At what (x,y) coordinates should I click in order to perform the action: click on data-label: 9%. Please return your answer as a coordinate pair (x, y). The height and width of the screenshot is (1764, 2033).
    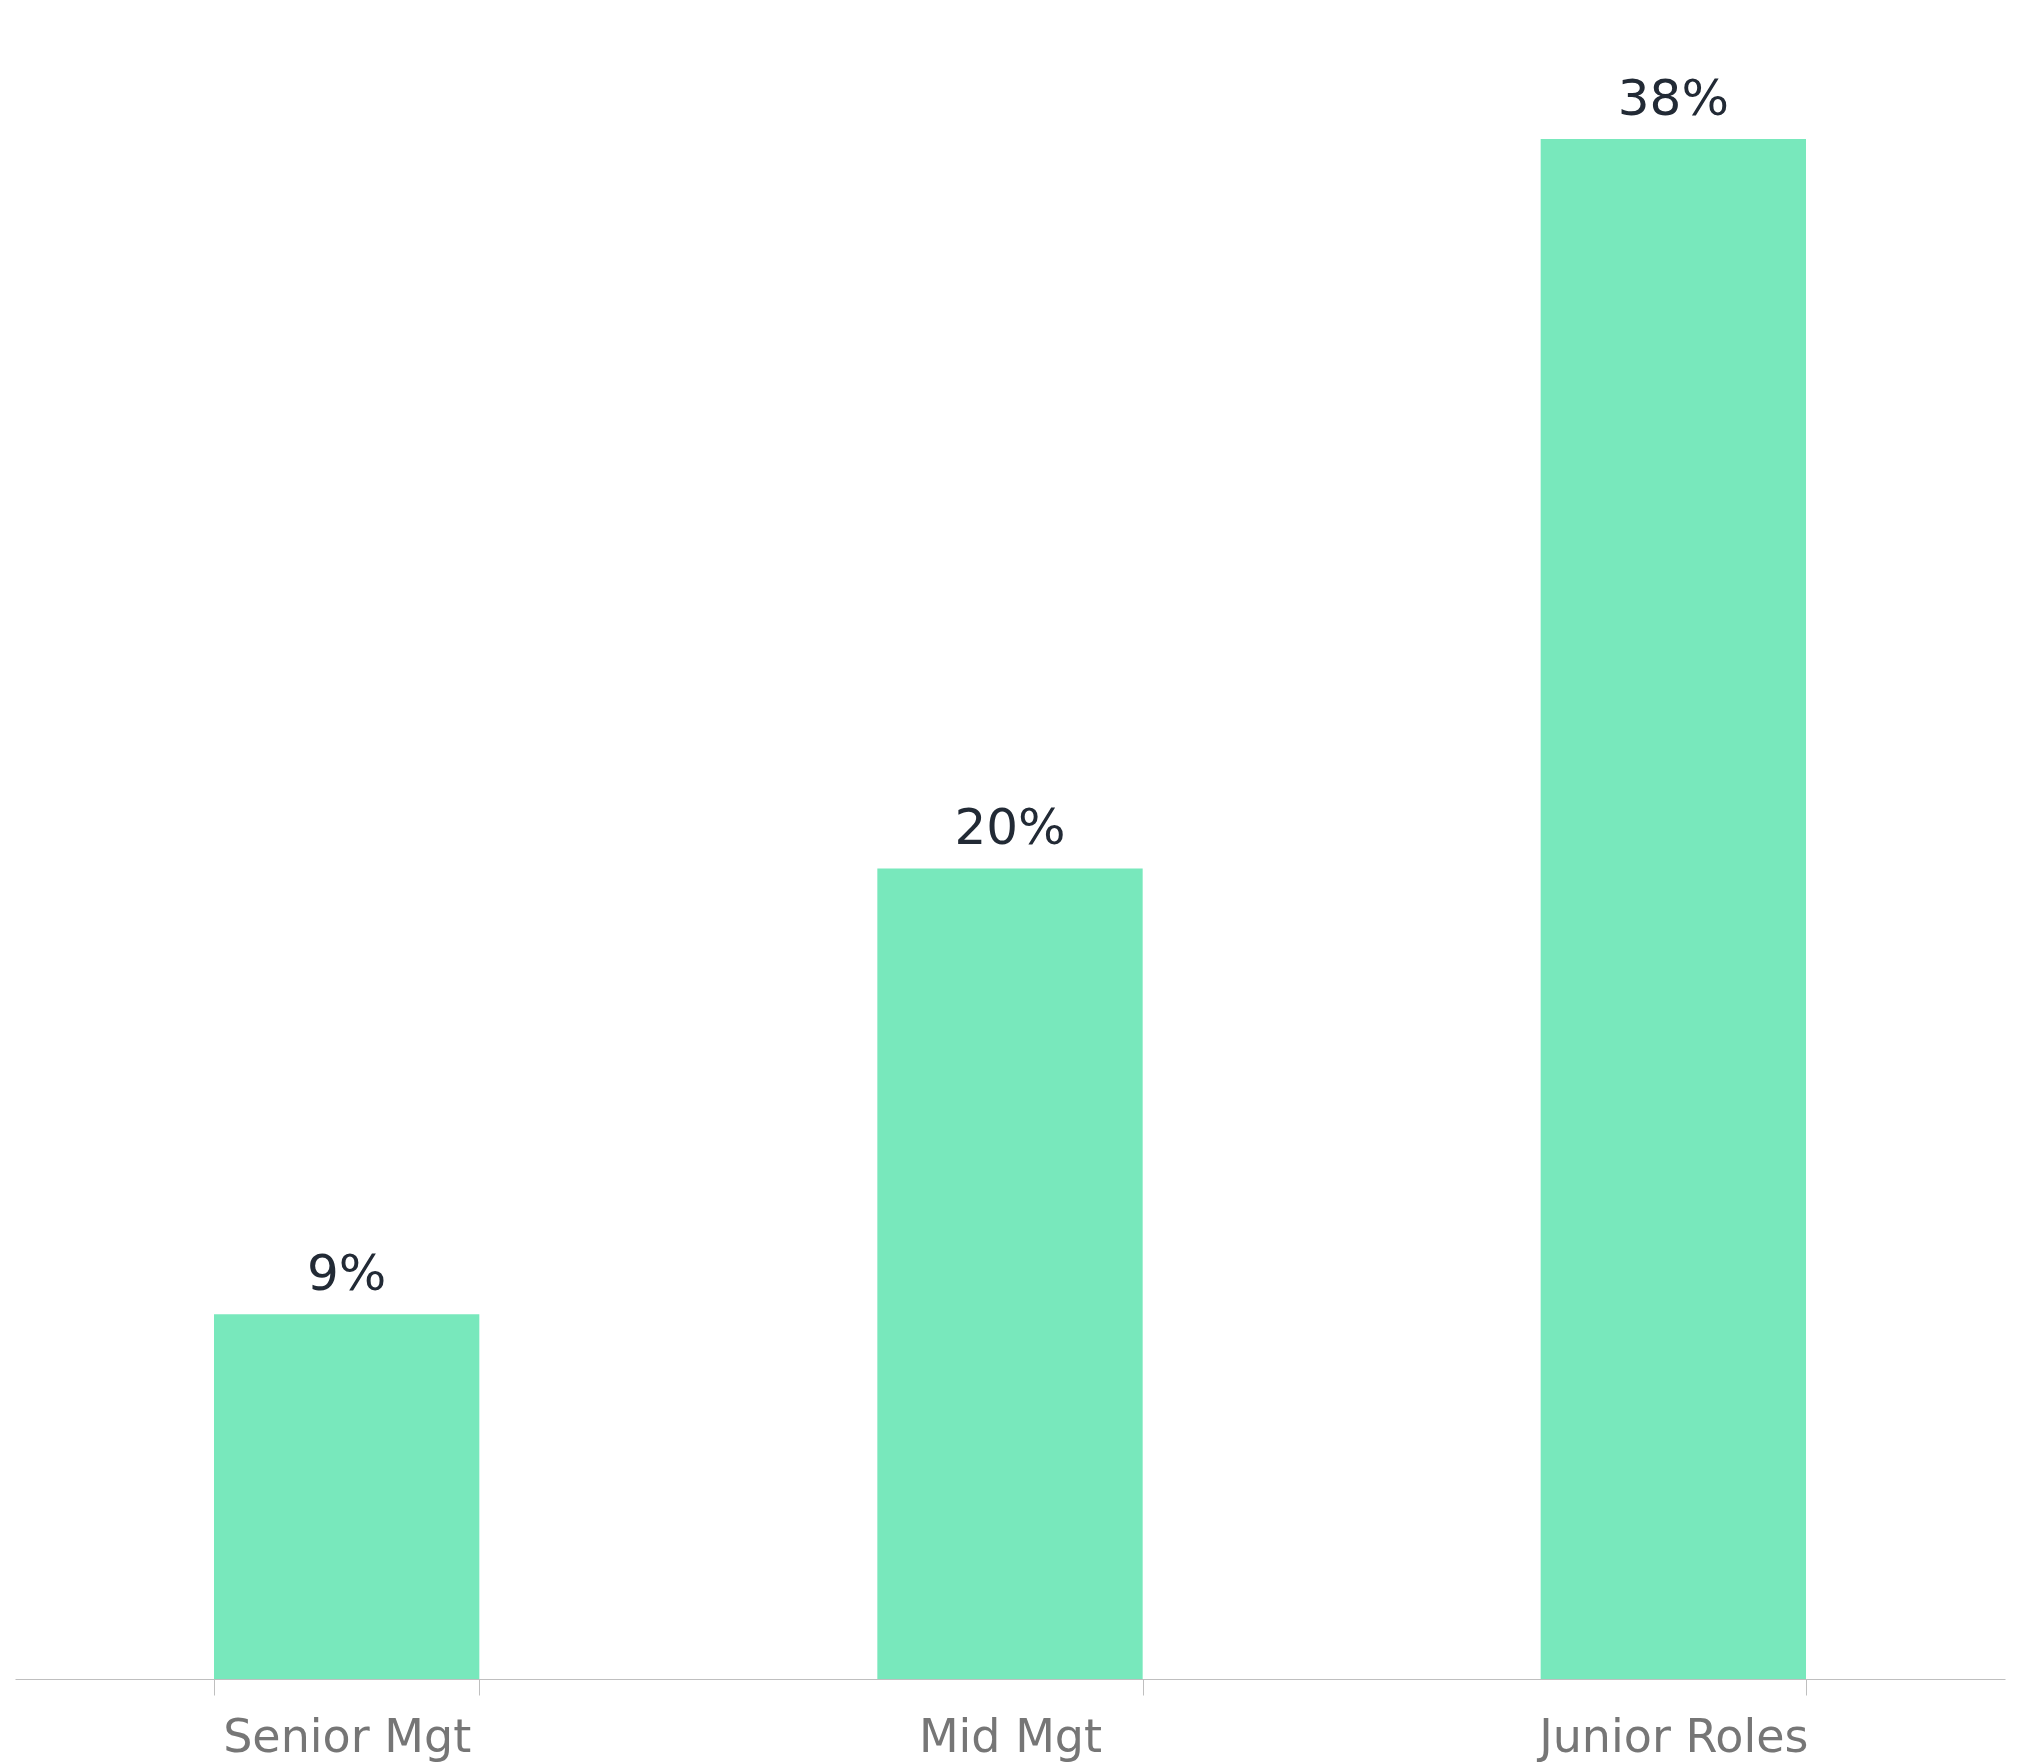
    Looking at the image, I should click on (347, 1273).